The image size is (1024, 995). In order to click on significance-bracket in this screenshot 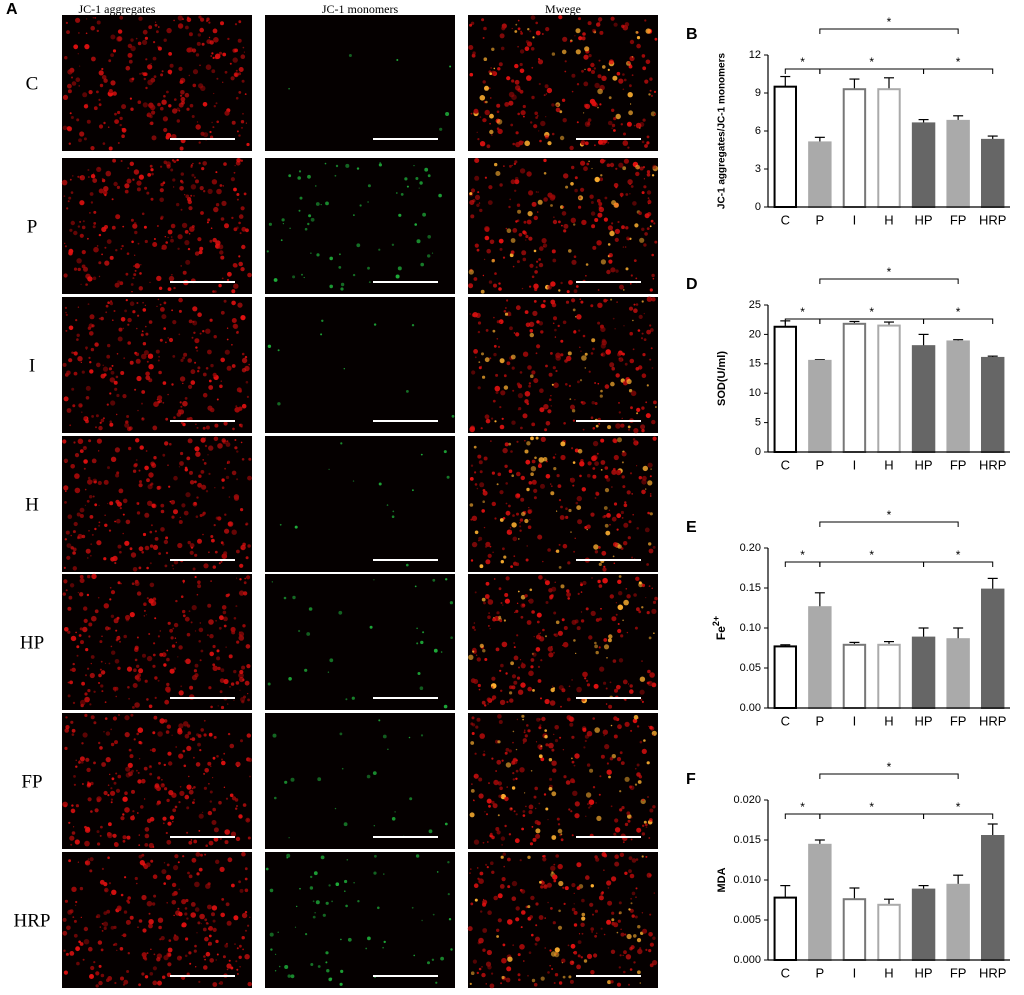, I will do `click(802, 71)`.